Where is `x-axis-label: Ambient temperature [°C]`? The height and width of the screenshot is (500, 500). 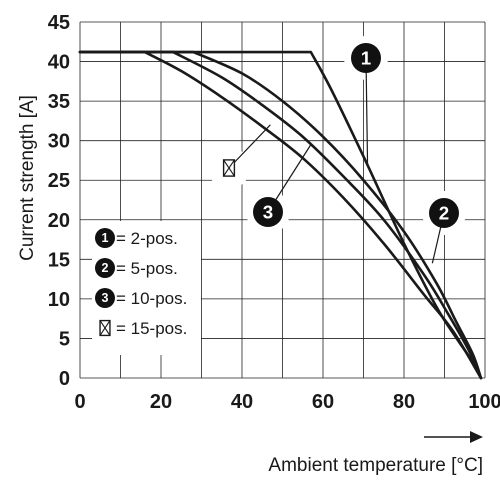
x-axis-label: Ambient temperature [°C] is located at coordinates (375, 465).